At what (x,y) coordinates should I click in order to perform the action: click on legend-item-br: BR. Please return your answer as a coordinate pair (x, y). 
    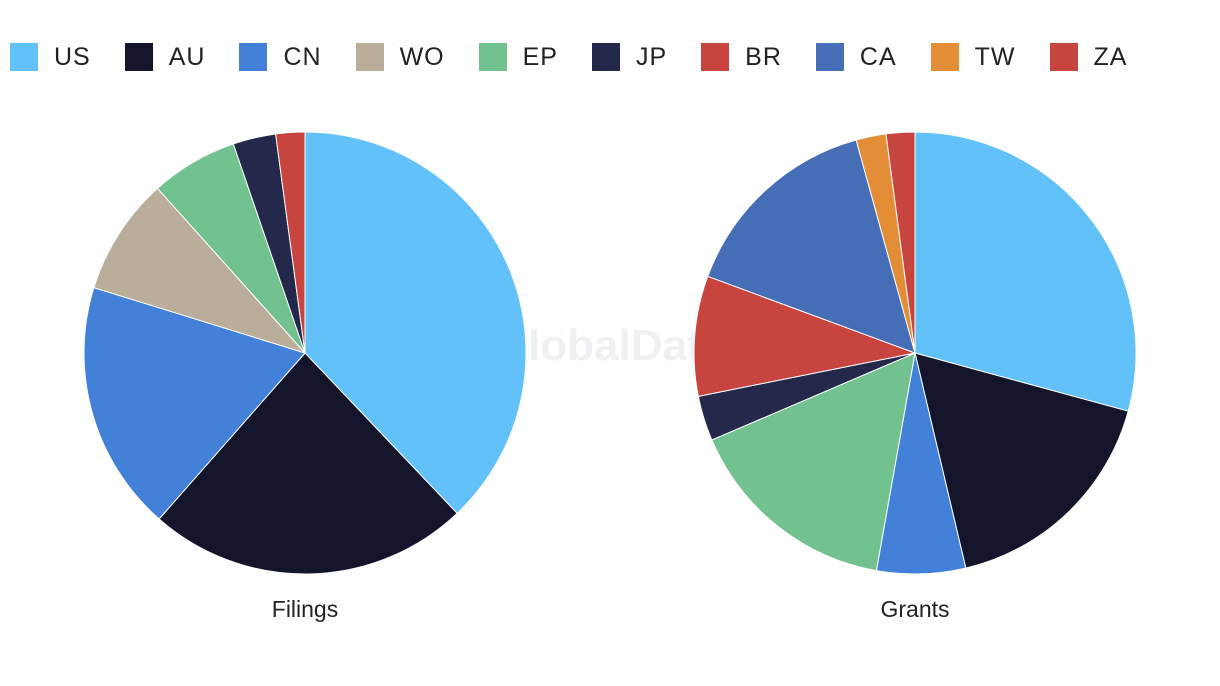
    Looking at the image, I should click on (741, 57).